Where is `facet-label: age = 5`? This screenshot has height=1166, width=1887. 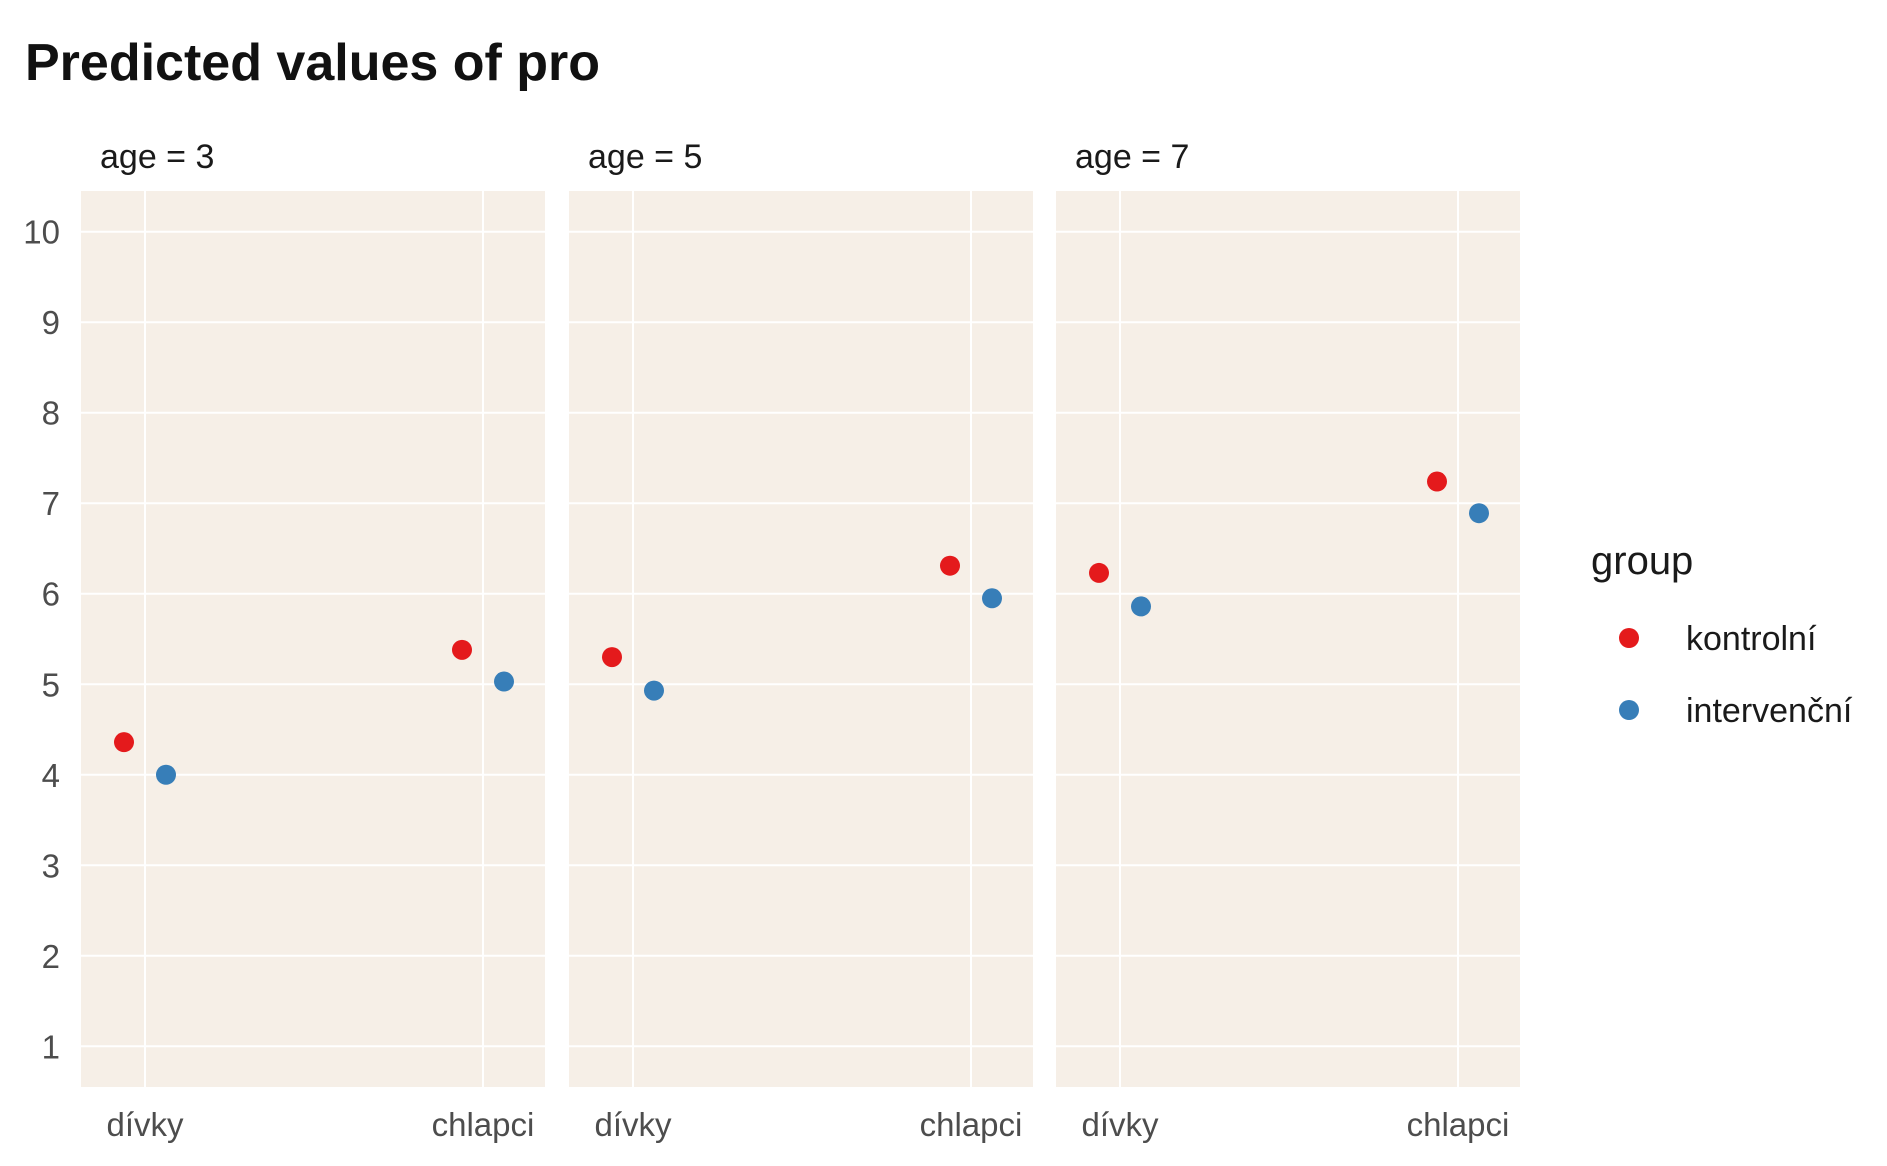 facet-label: age = 5 is located at coordinates (645, 157).